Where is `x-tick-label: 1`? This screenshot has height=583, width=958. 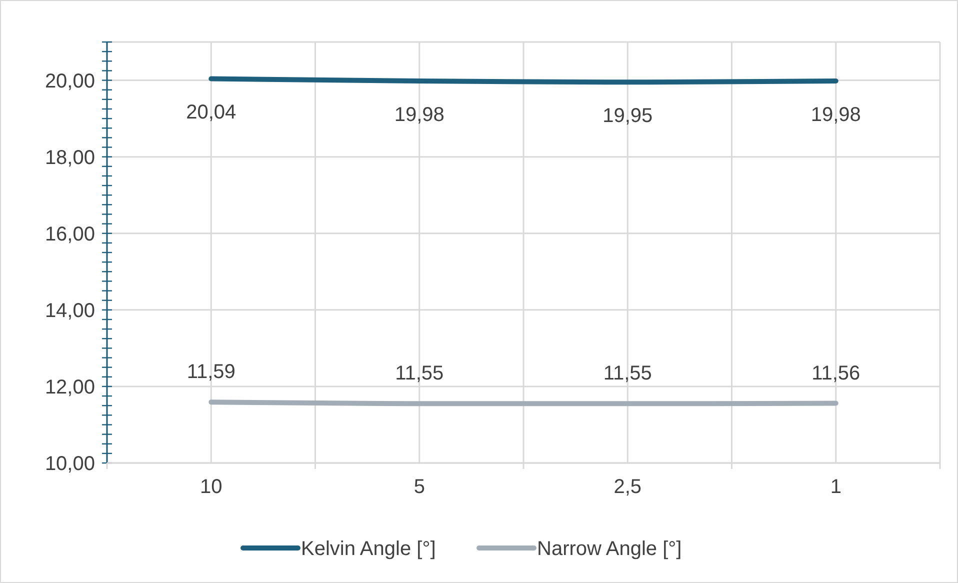 x-tick-label: 1 is located at coordinates (836, 487).